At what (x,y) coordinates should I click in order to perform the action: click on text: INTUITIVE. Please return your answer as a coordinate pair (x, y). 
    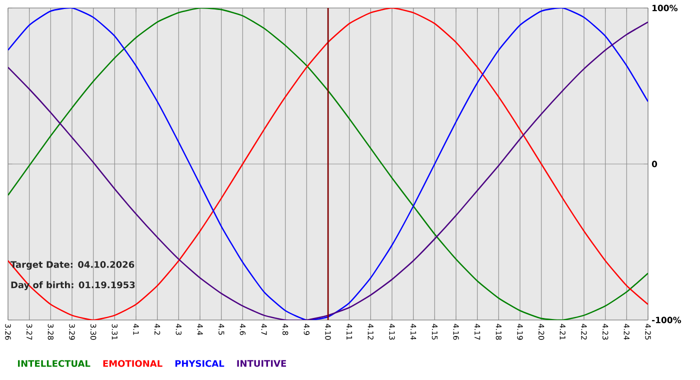
    Looking at the image, I should click on (261, 363).